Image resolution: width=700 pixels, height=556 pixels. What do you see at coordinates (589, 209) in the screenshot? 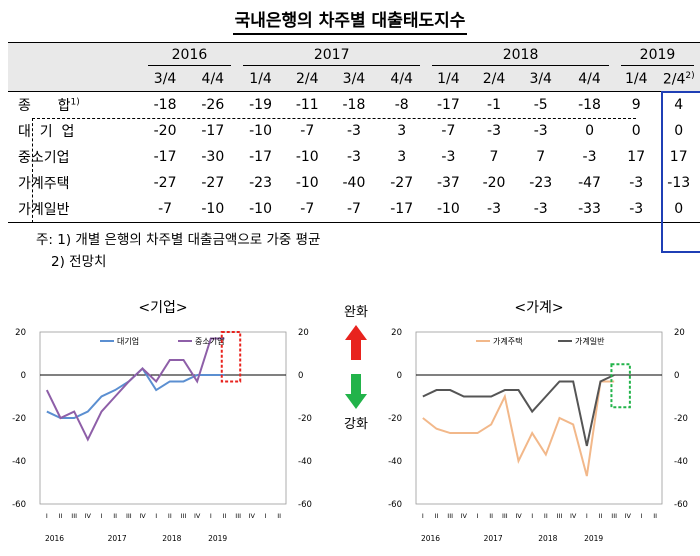
I see `table-cell: -33` at bounding box center [589, 209].